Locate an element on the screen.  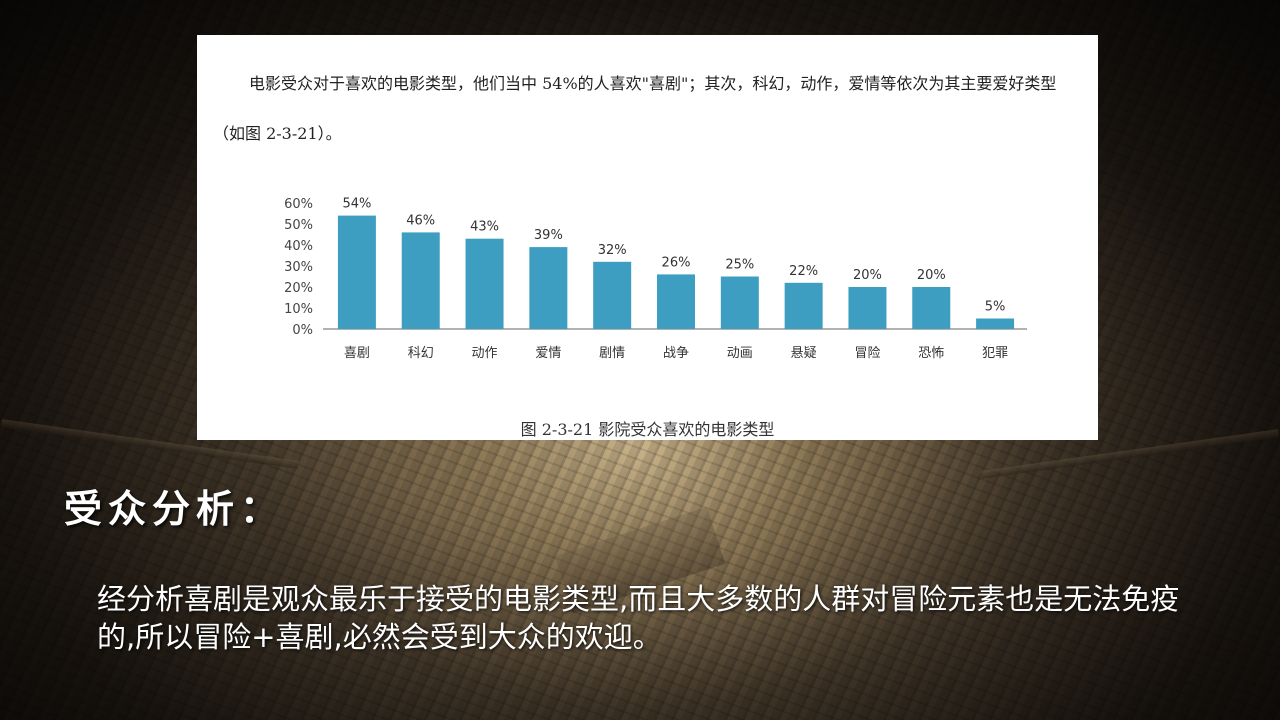
x-tick-label: 恐怖 is located at coordinates (931, 353).